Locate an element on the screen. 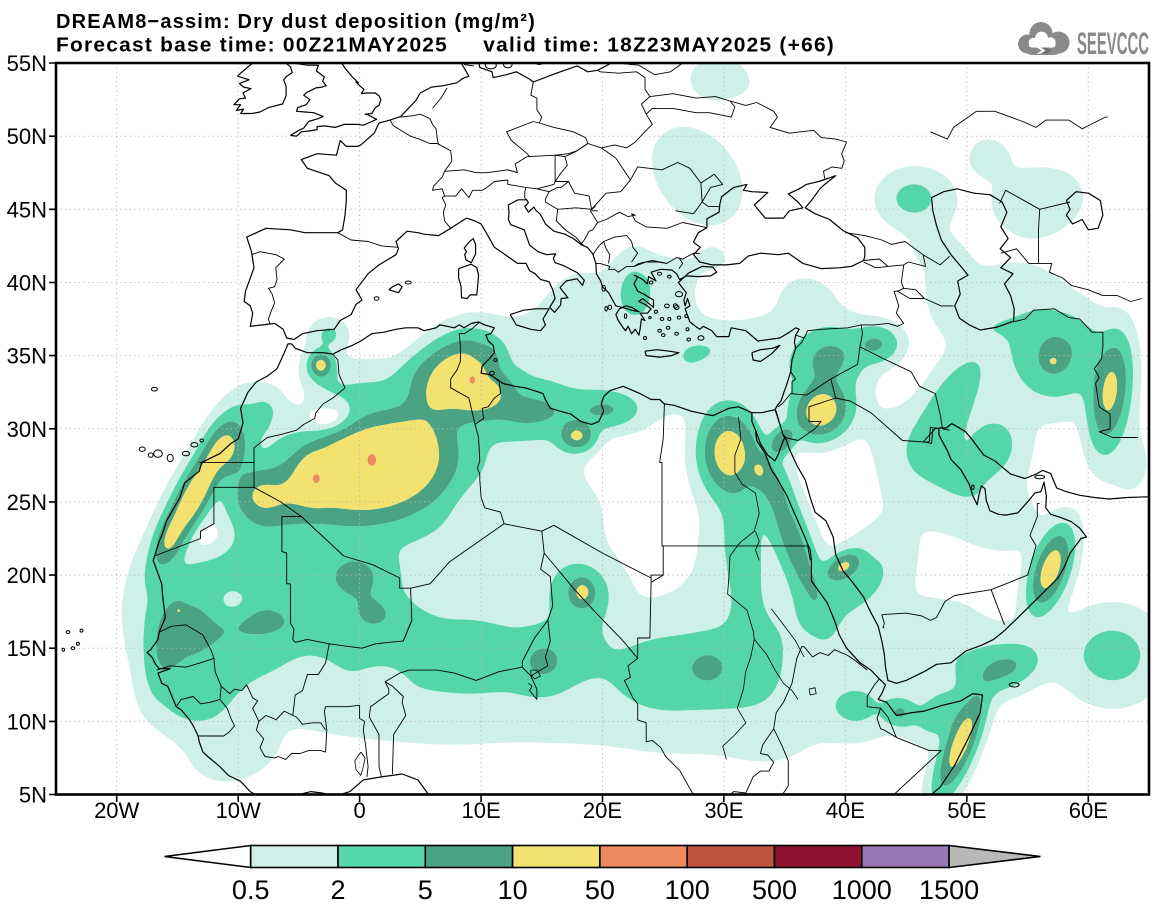 The image size is (1165, 907). svg-text: 45N is located at coordinates (27, 209).